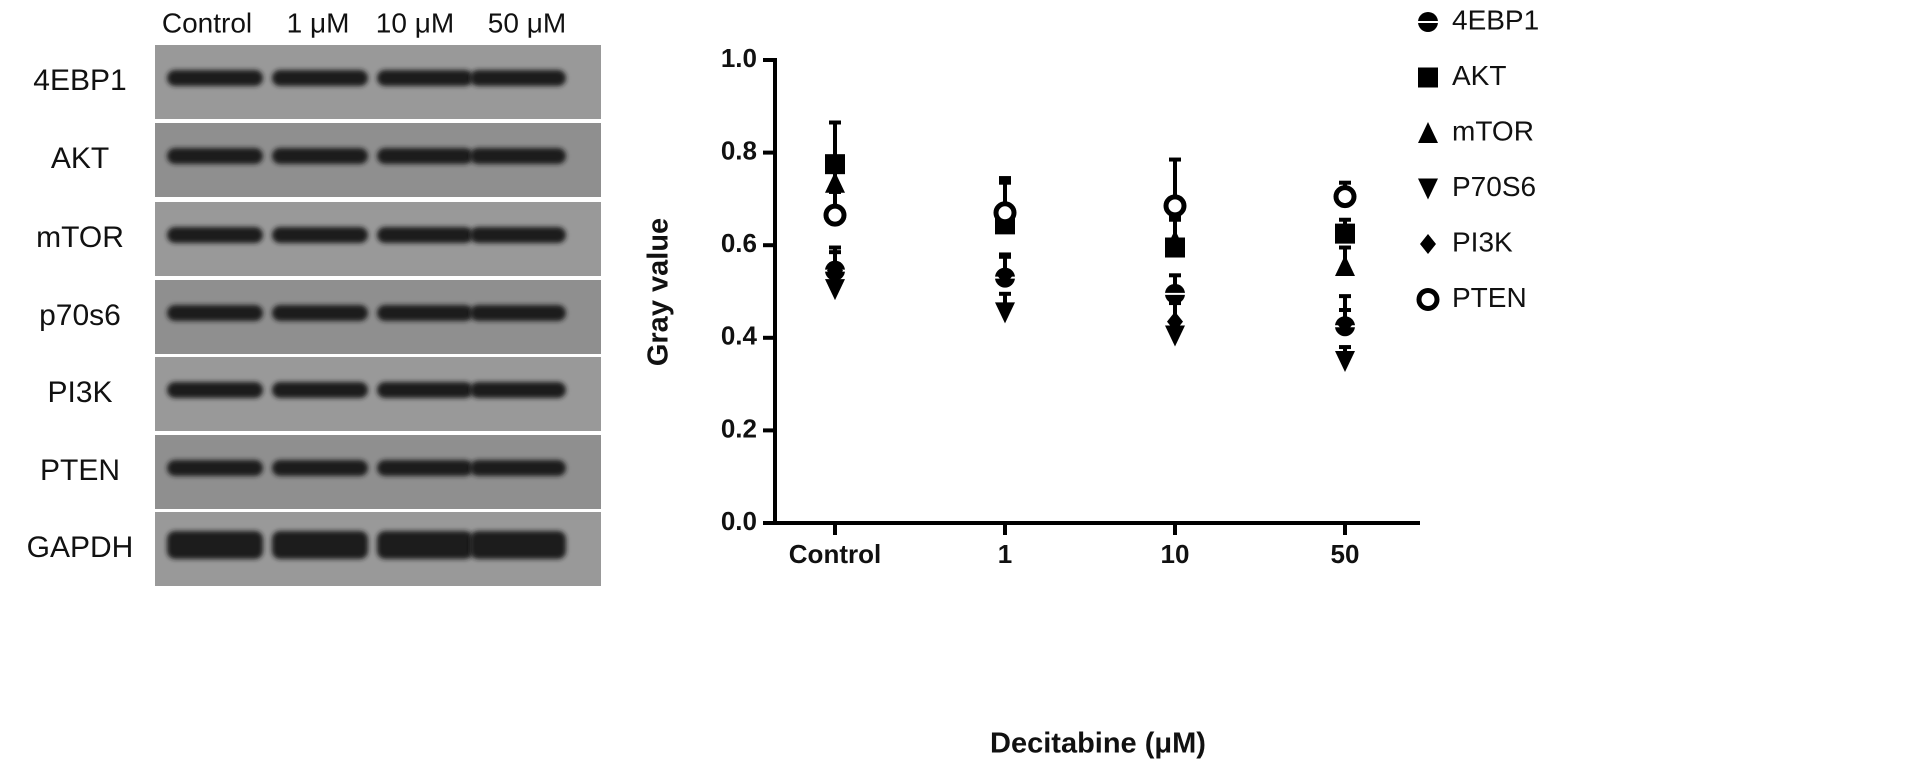 This screenshot has width=1913, height=777. What do you see at coordinates (739, 521) in the screenshot?
I see `y-tick-label: 0.0` at bounding box center [739, 521].